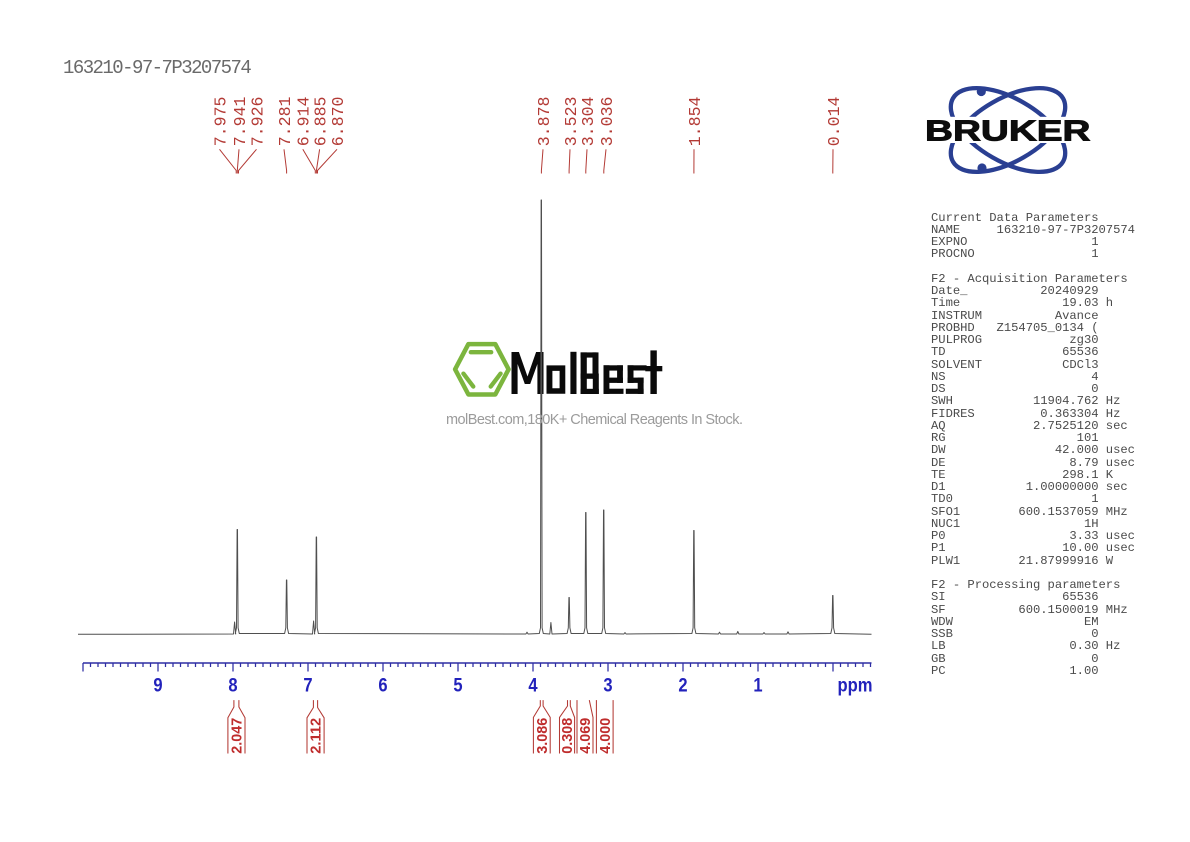 The height and width of the screenshot is (842, 1190). What do you see at coordinates (317, 736) in the screenshot?
I see `svg-text: 2.112` at bounding box center [317, 736].